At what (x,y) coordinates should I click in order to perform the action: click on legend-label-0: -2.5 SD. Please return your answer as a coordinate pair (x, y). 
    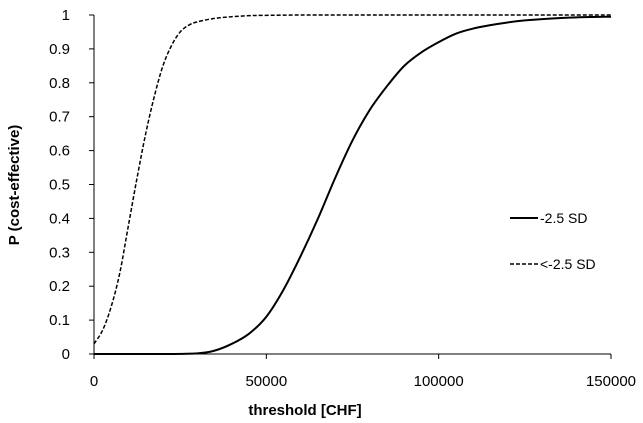
    Looking at the image, I should click on (563, 218).